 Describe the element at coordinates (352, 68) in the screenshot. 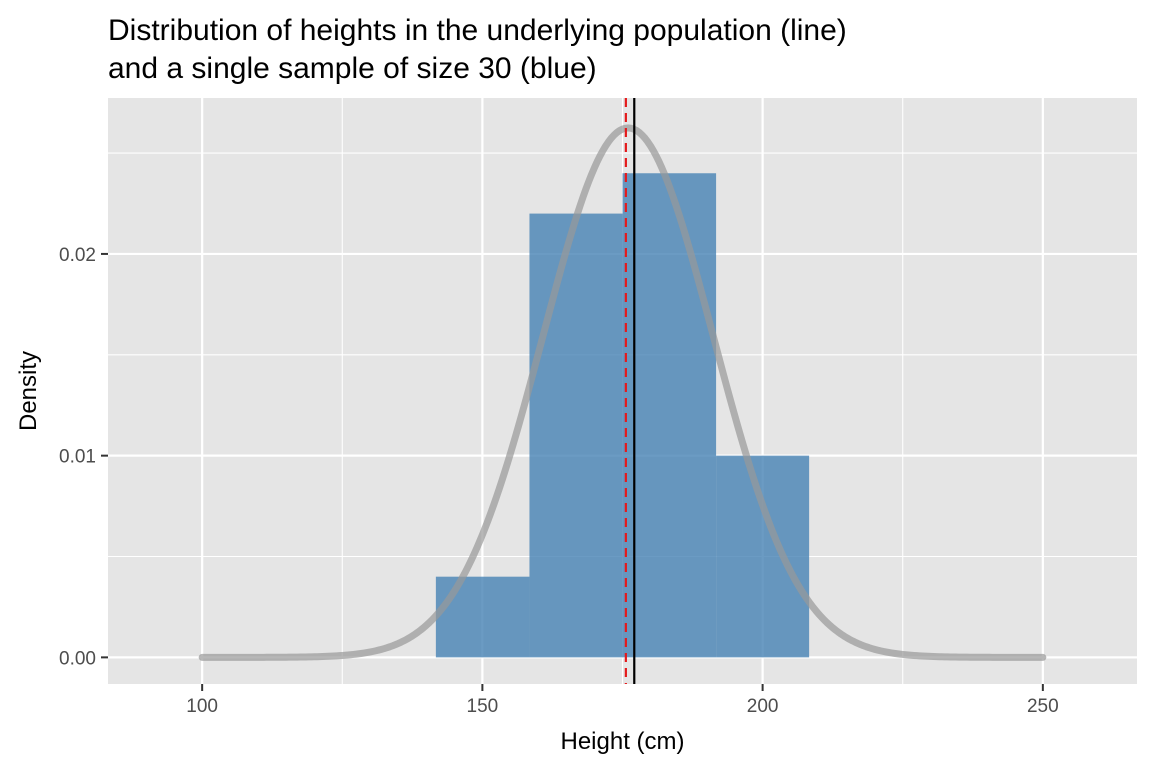

I see `chart-title-line-2: and a single sample of size 30 (blue)` at that location.